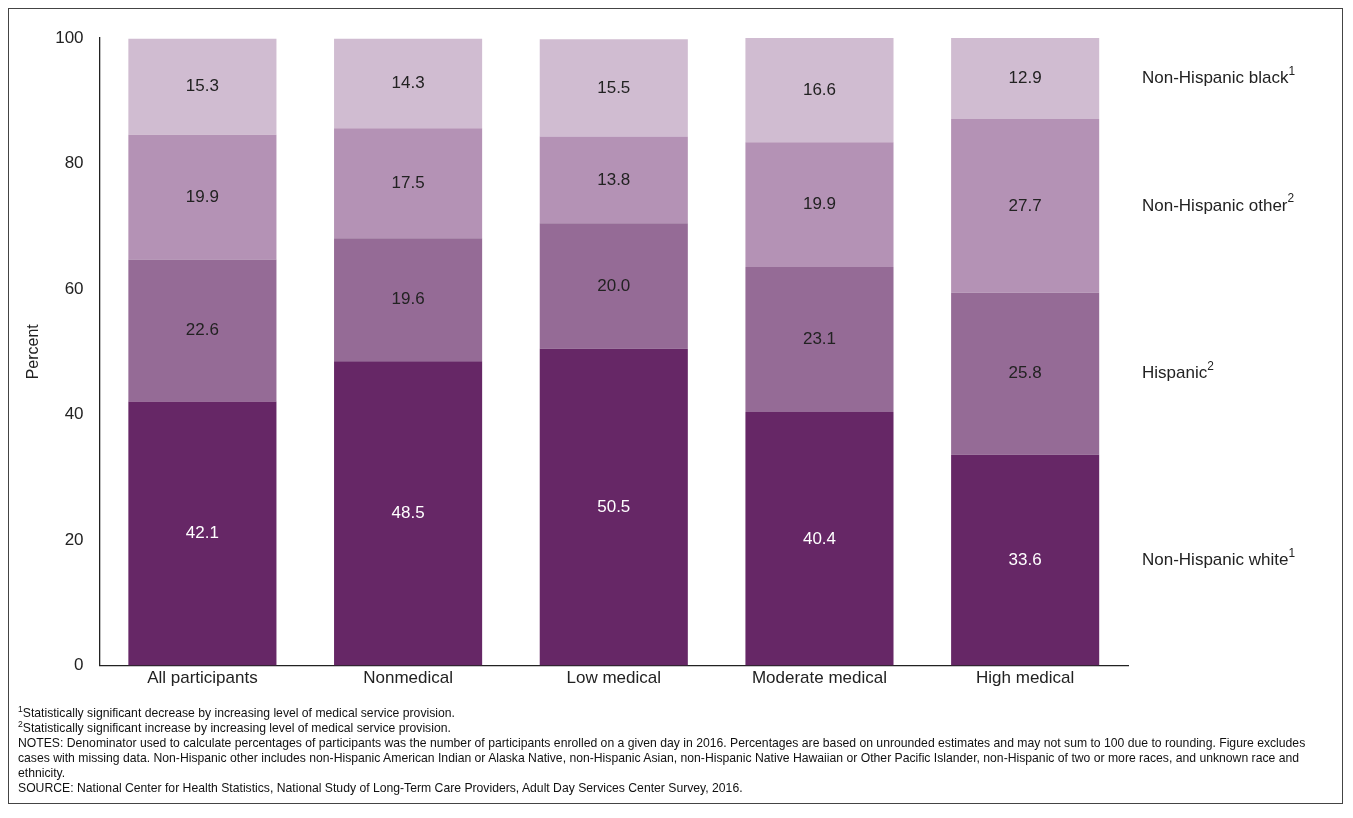 Image resolution: width=1353 pixels, height=818 pixels. I want to click on text: NOTES: Denominator used to calculate percentages of participants was the number of participants enrolled on a given day in 2016. Percentages are based on unrounded estimates and may not sum to 100 due to rounding. Figure excludes cases with missing data. Non-Hispanic other includes non-Hispanic American Indian or Alaska Native, non-Hispanic Asian, non-Hispanic Native Hawaiian or Other Pacific Islander, non-Hispanic of two or more races, and unknown race and ethnicity., so click(662, 758).